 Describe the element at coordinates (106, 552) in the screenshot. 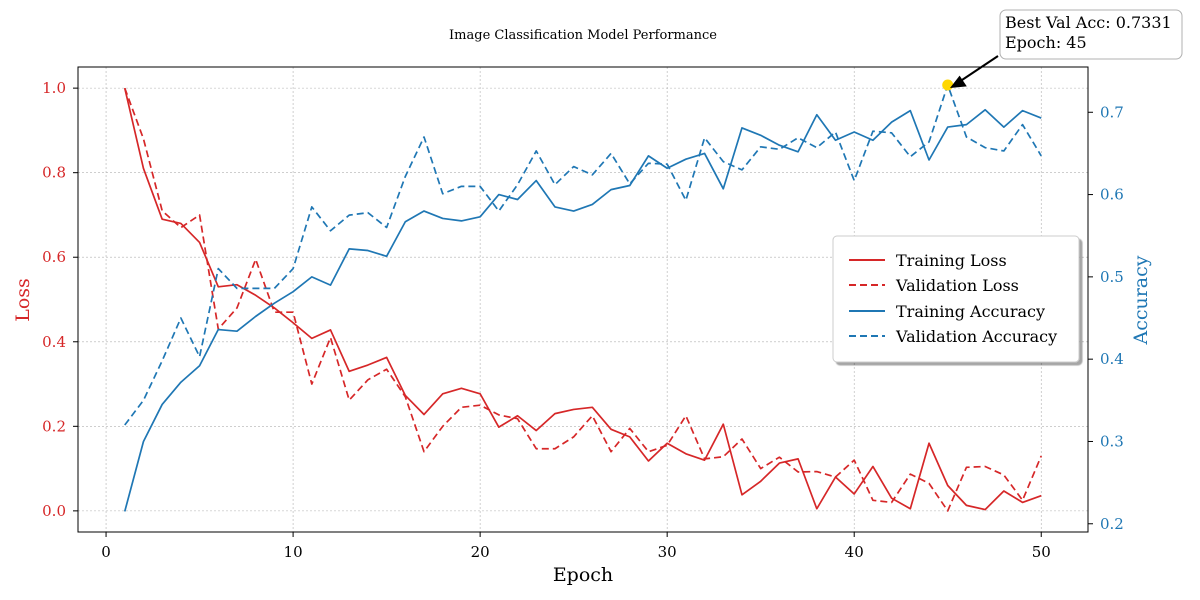

I see `x-tick-label: 0` at that location.